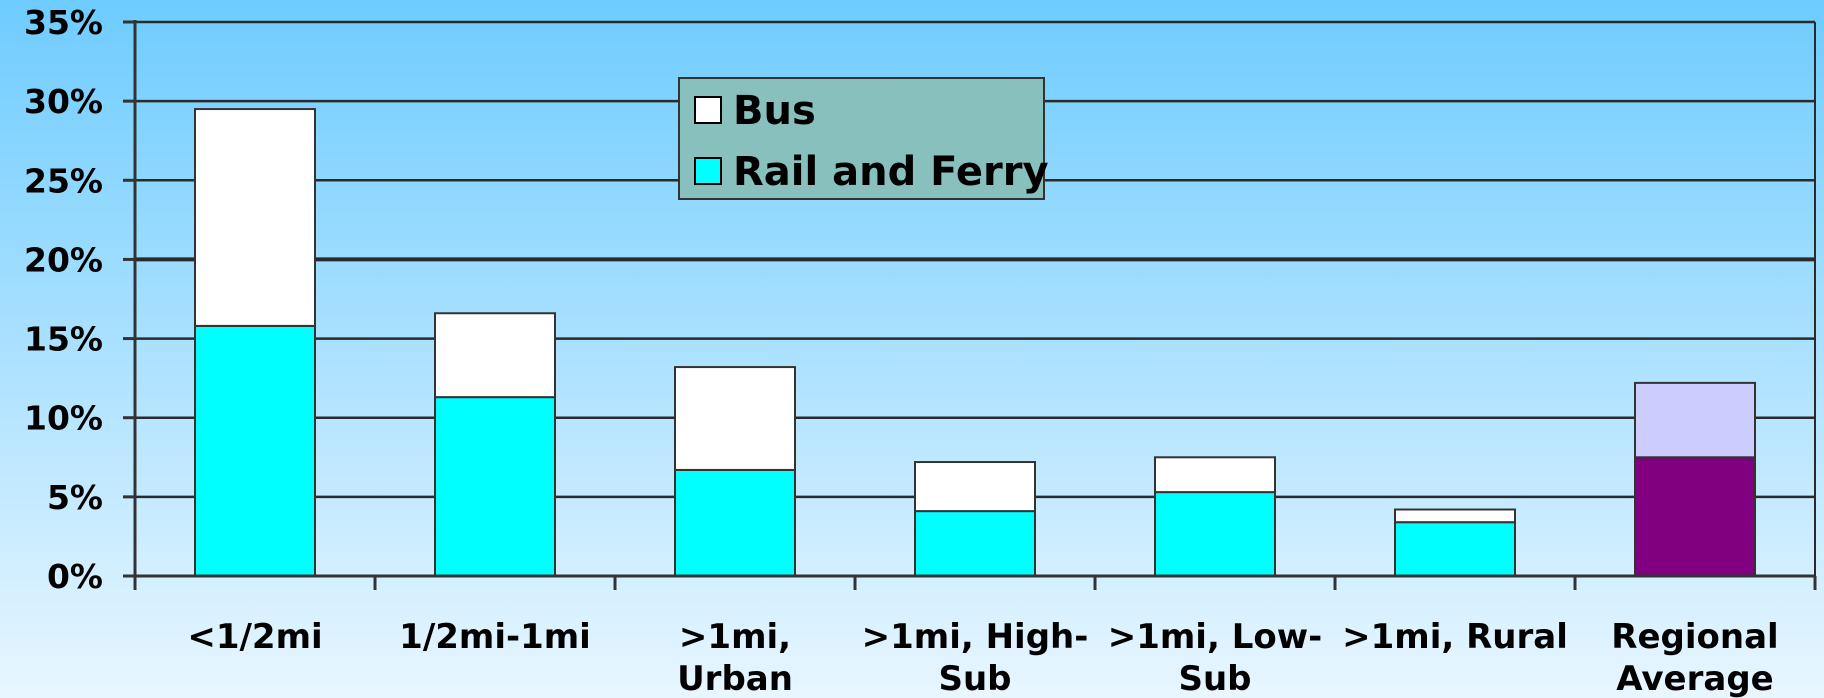 This screenshot has width=1824, height=698. What do you see at coordinates (63, 101) in the screenshot?
I see `y-tick-label: 30%` at bounding box center [63, 101].